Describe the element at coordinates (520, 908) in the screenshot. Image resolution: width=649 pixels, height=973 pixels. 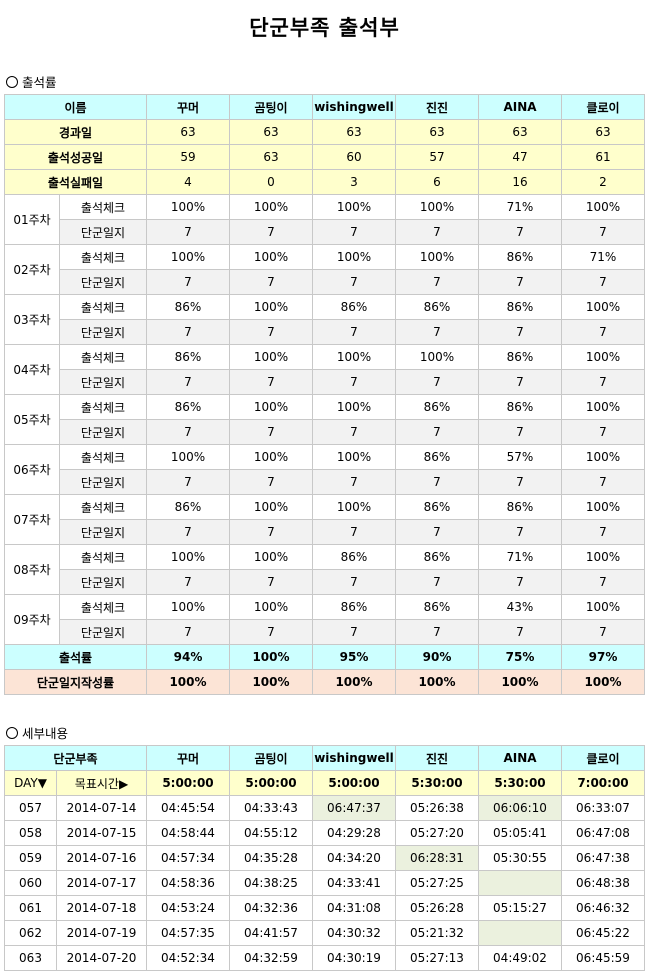
I see `wake-time: 05:15:27` at that location.